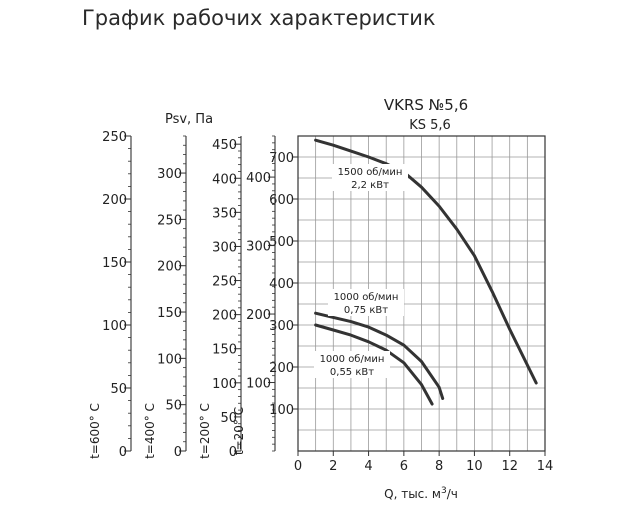 The image size is (630, 515). I want to click on page-title: График рабочих характеристик, so click(259, 18).